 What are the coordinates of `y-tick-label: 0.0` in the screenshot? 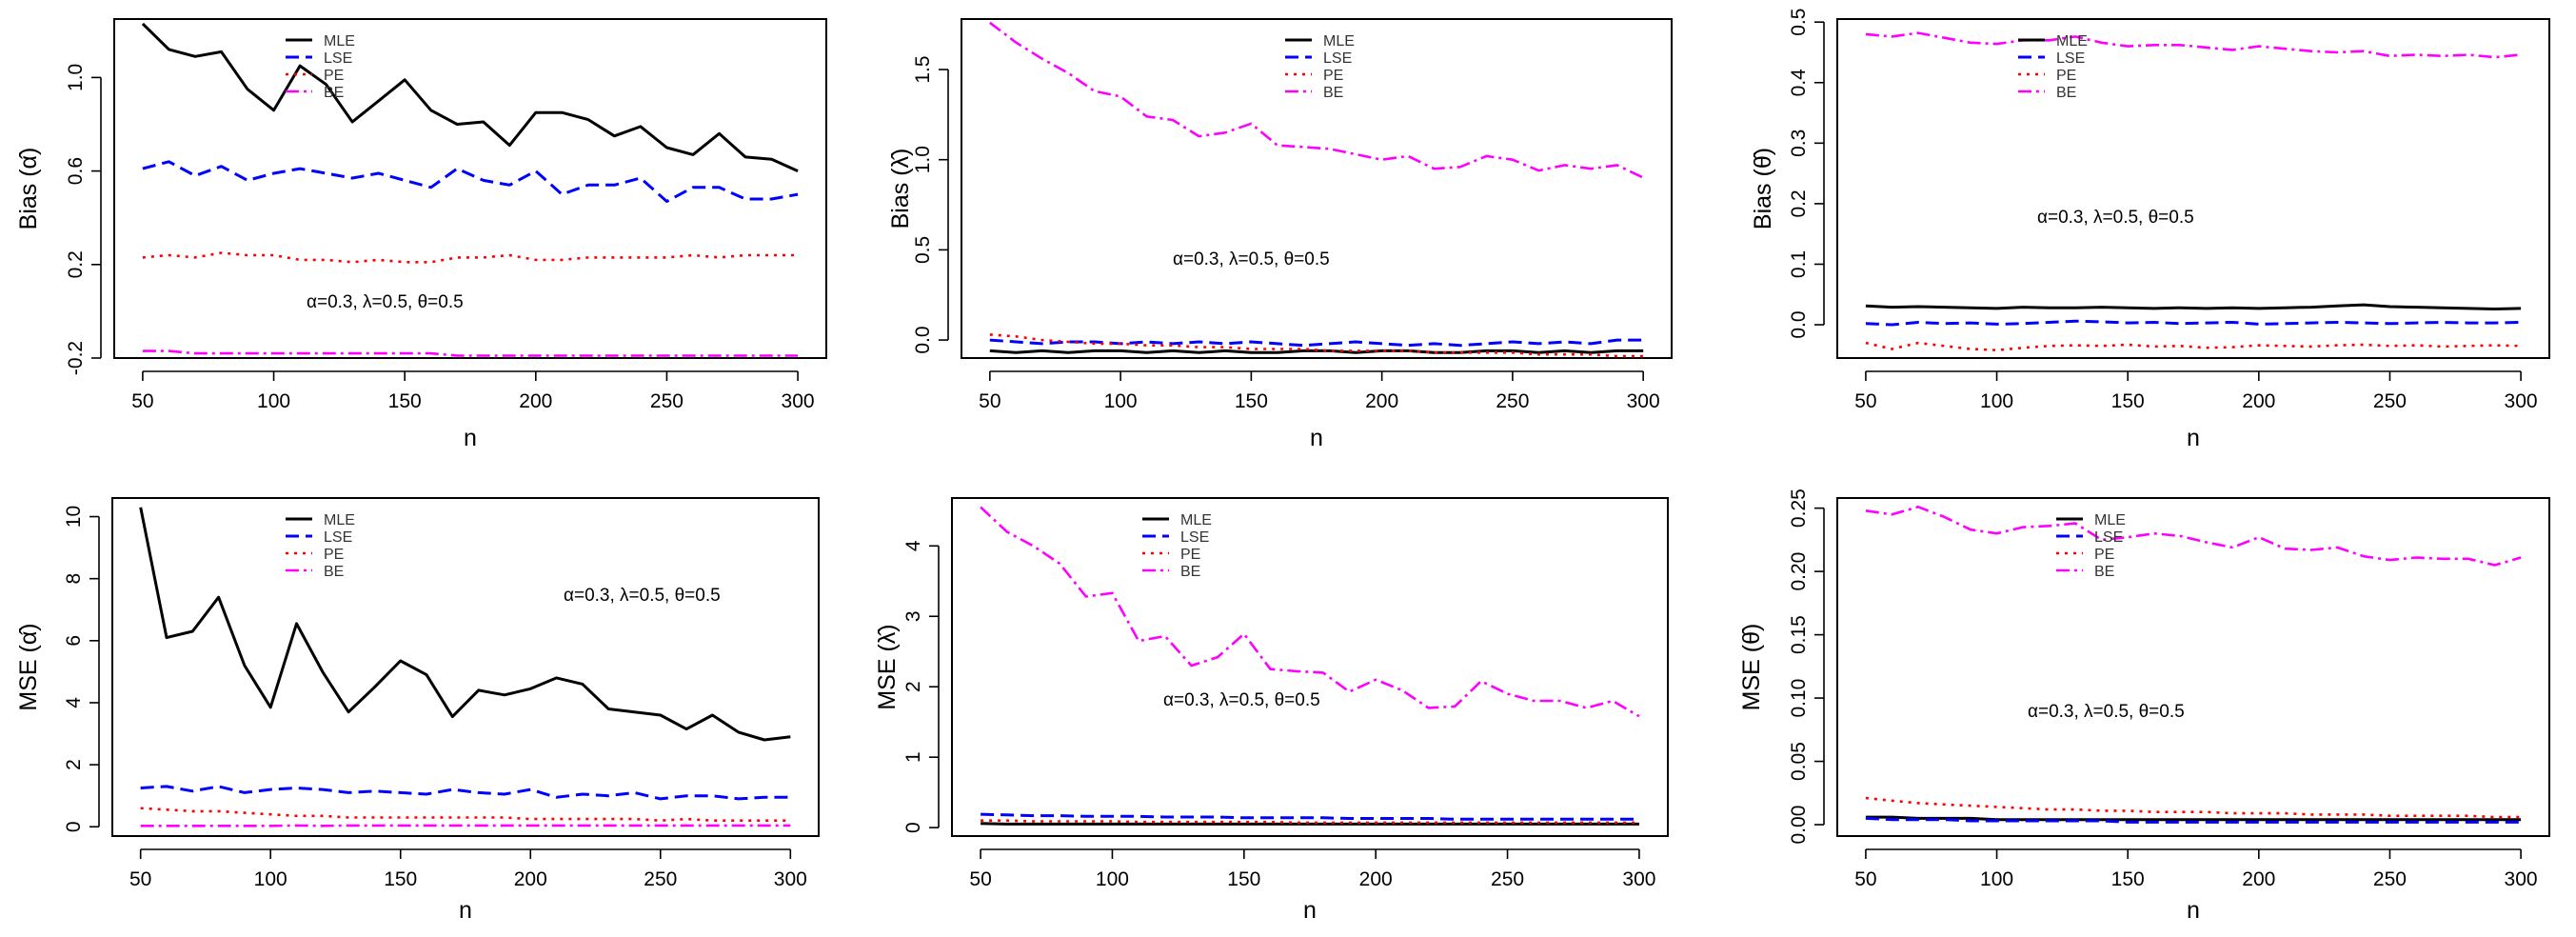 It's located at (1799, 324).